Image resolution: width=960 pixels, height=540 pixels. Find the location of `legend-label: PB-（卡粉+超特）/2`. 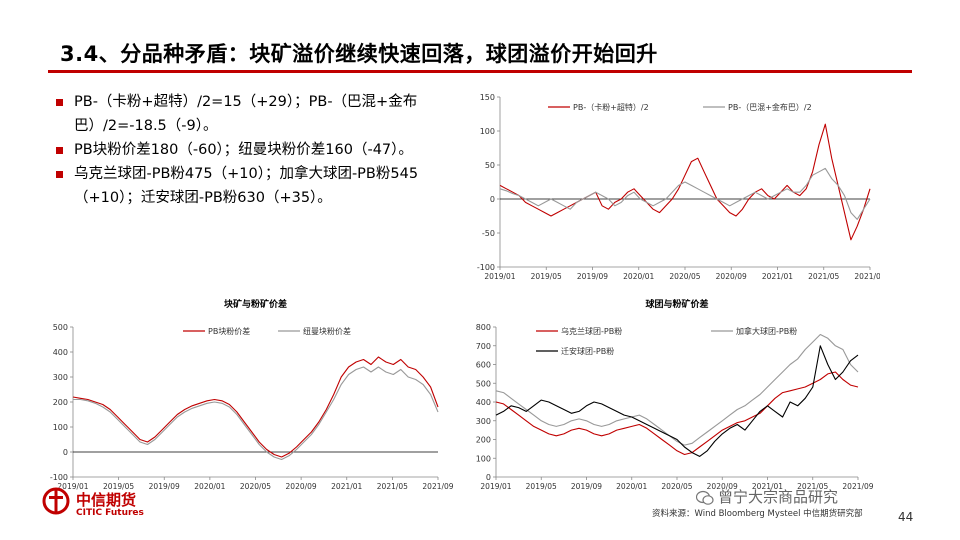

legend-label: PB-（卡粉+超特）/2 is located at coordinates (611, 107).